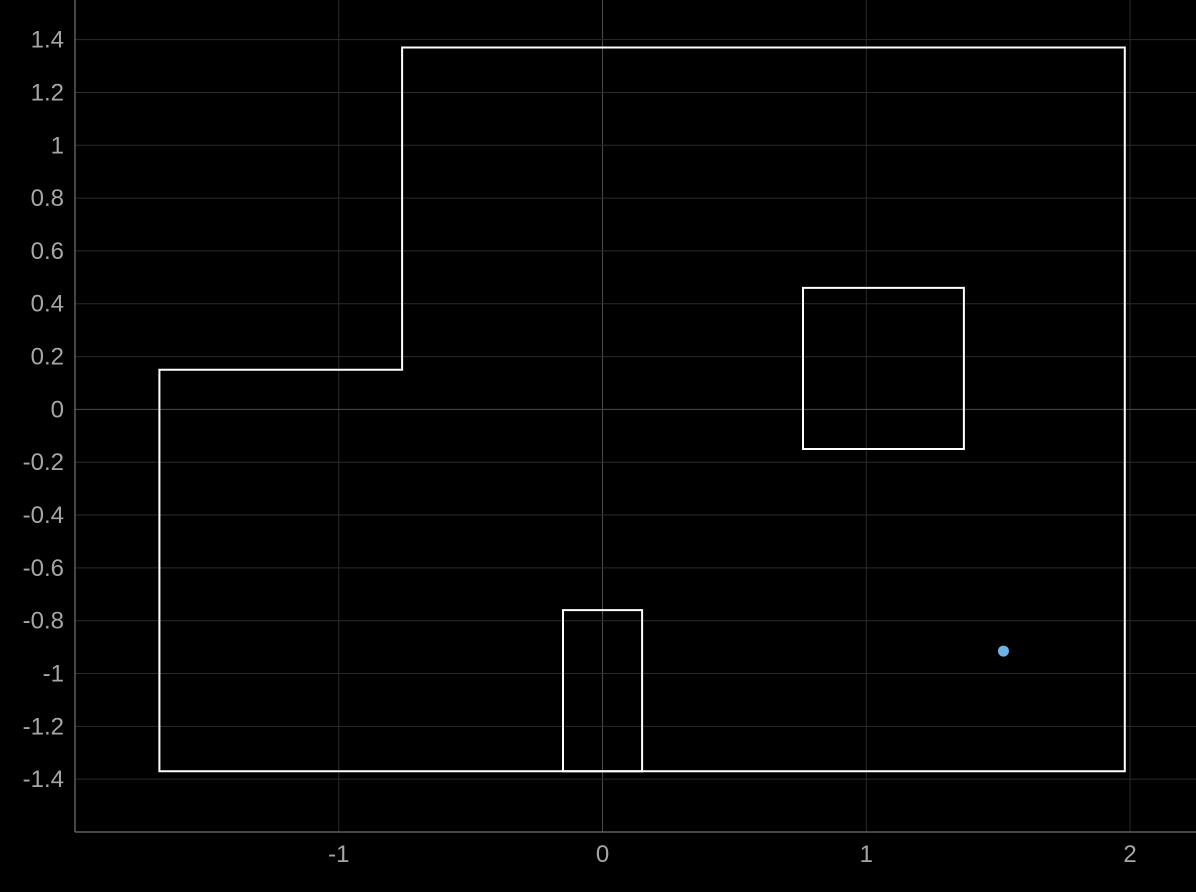 The image size is (1196, 892). I want to click on y-tick-label: -1, so click(53, 674).